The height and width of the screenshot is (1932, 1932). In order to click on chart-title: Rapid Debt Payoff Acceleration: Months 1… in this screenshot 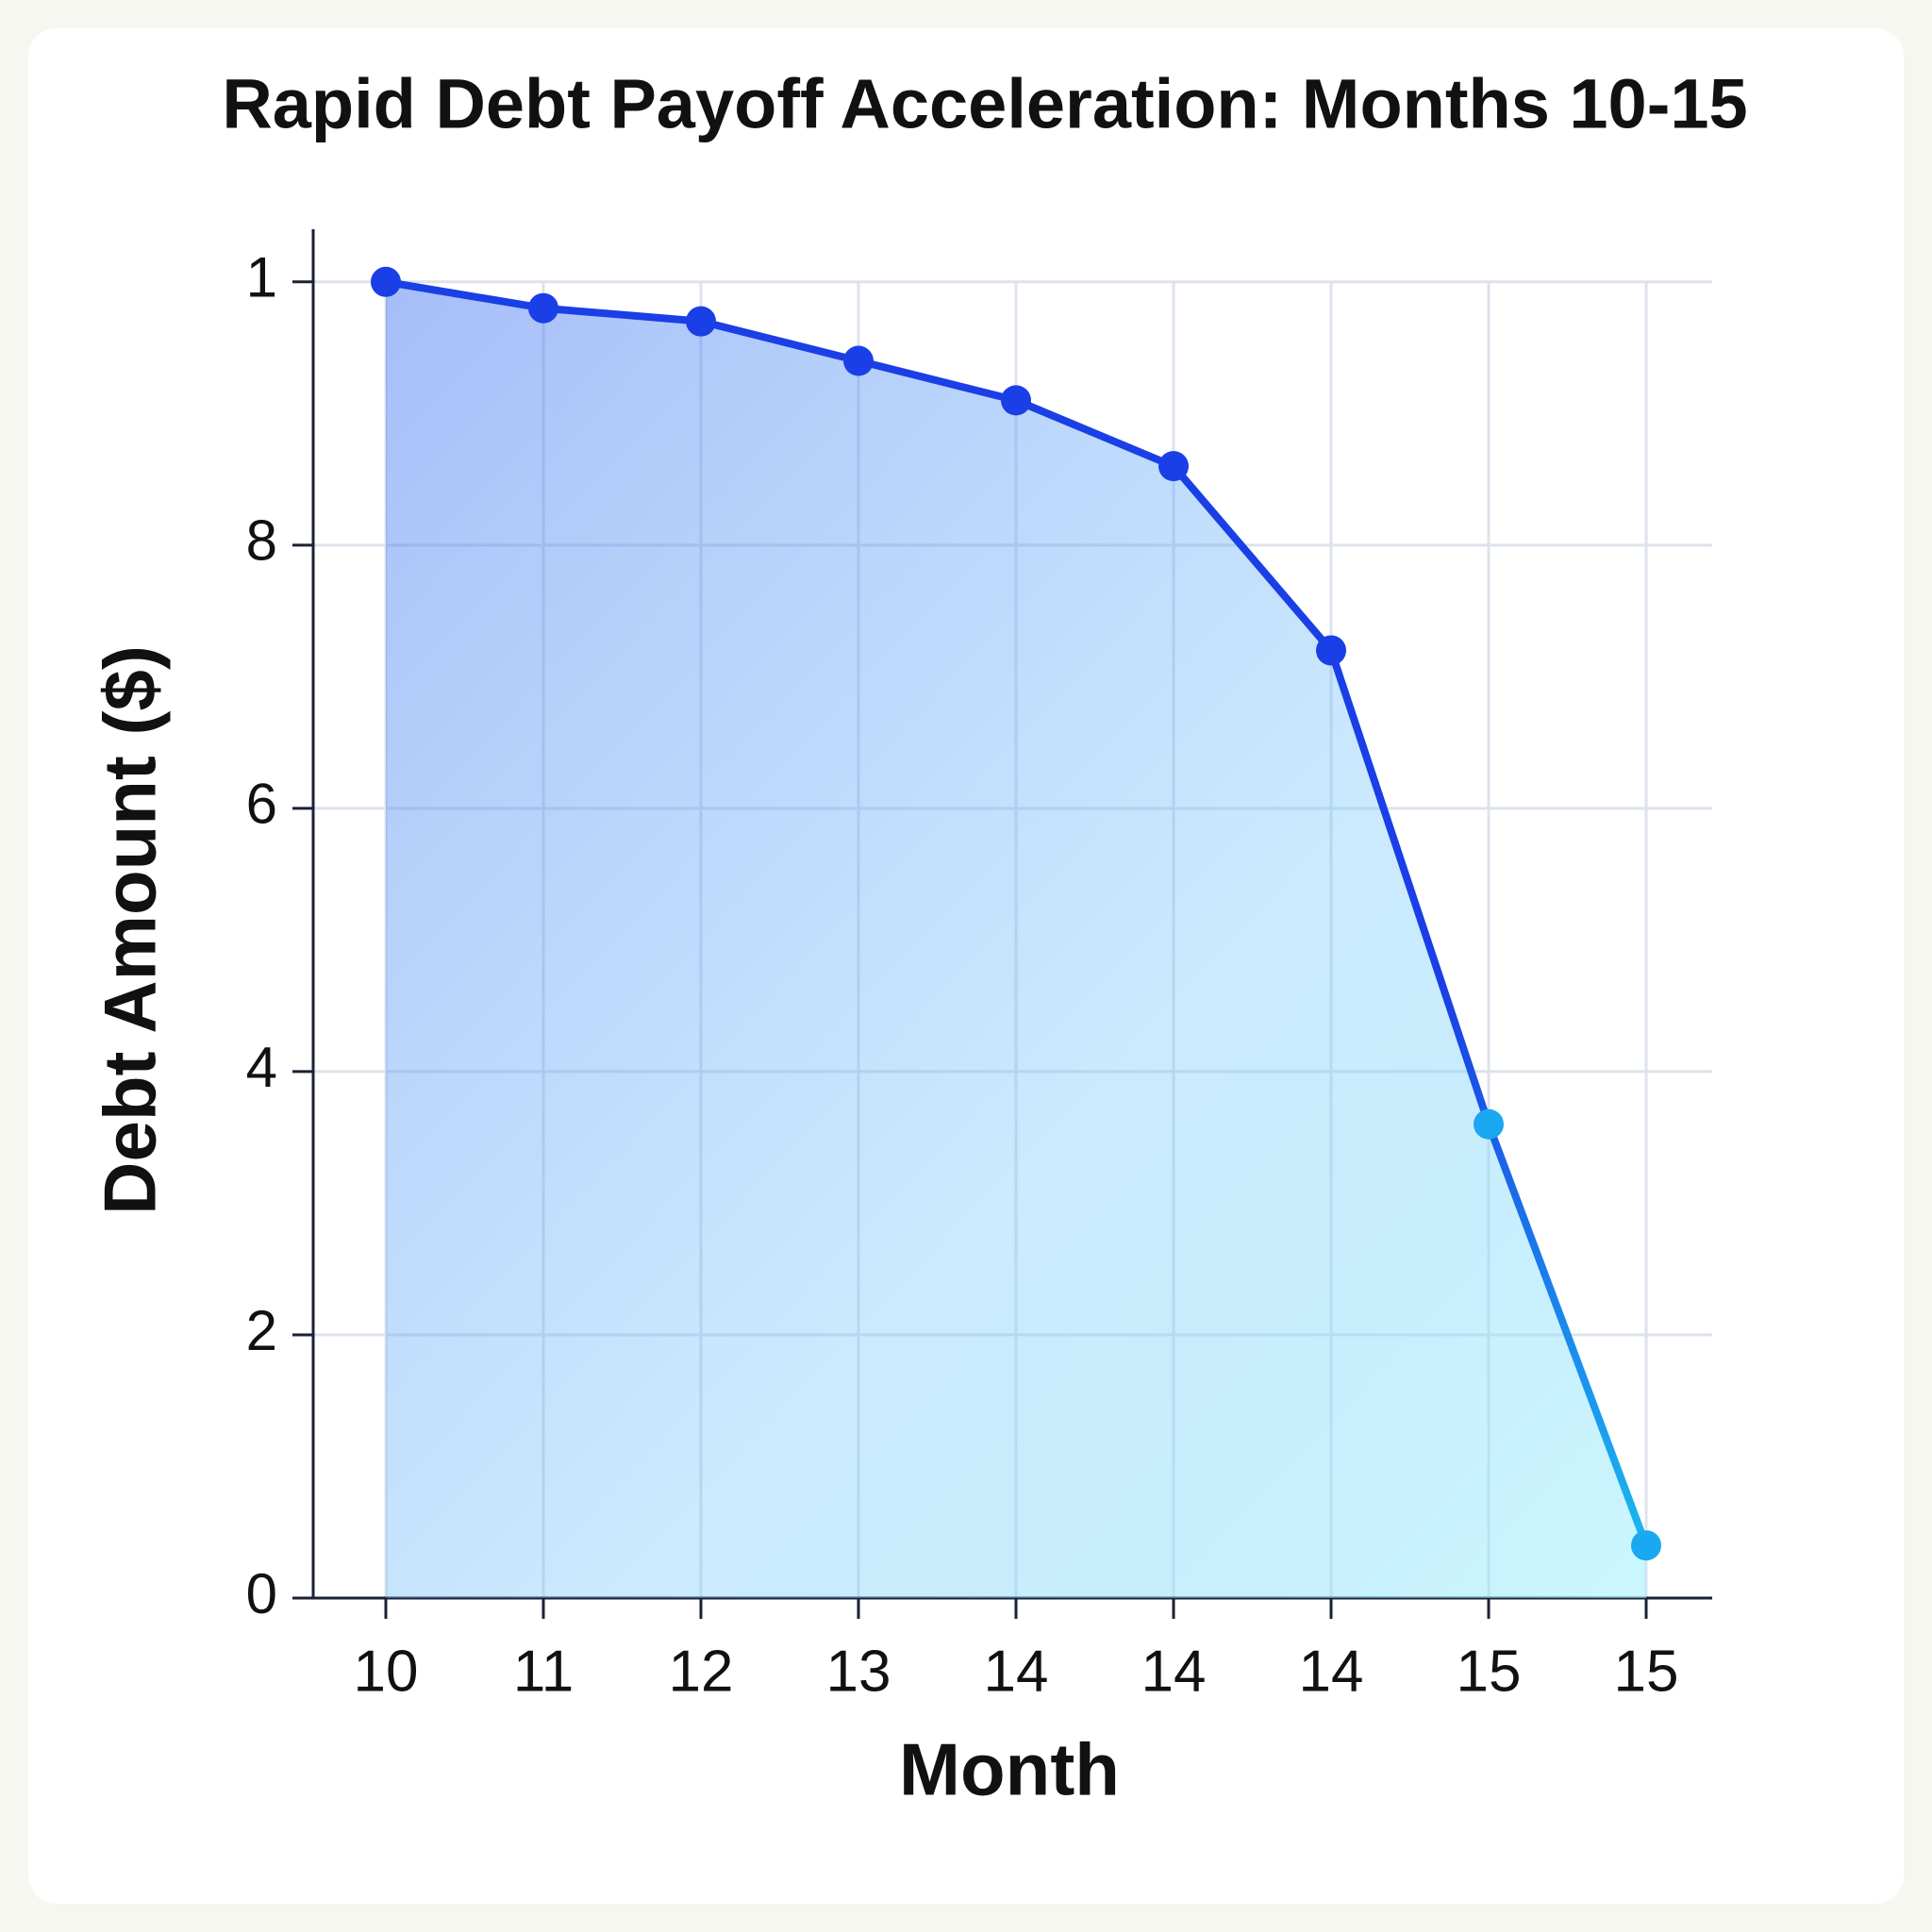, I will do `click(984, 104)`.